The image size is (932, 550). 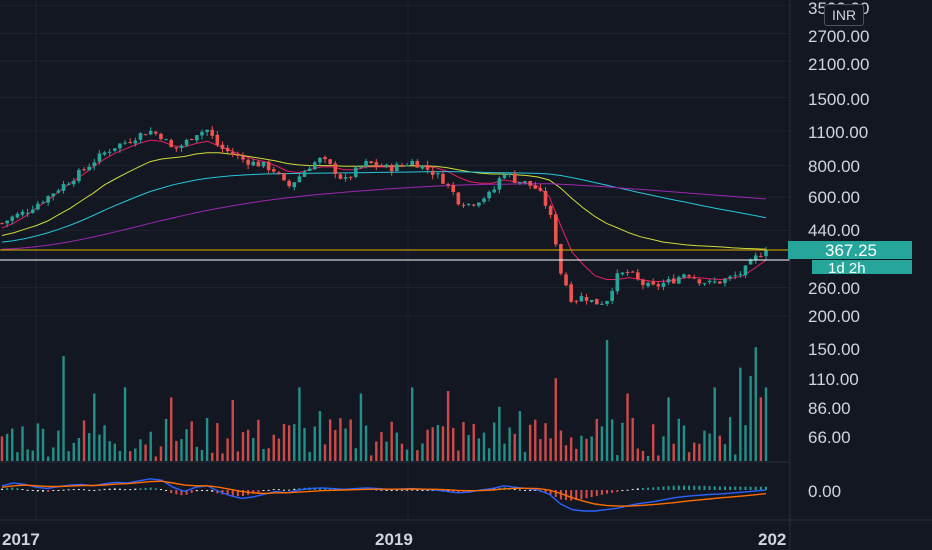 I want to click on time-axis: 2017 2019 202, so click(x=394, y=539).